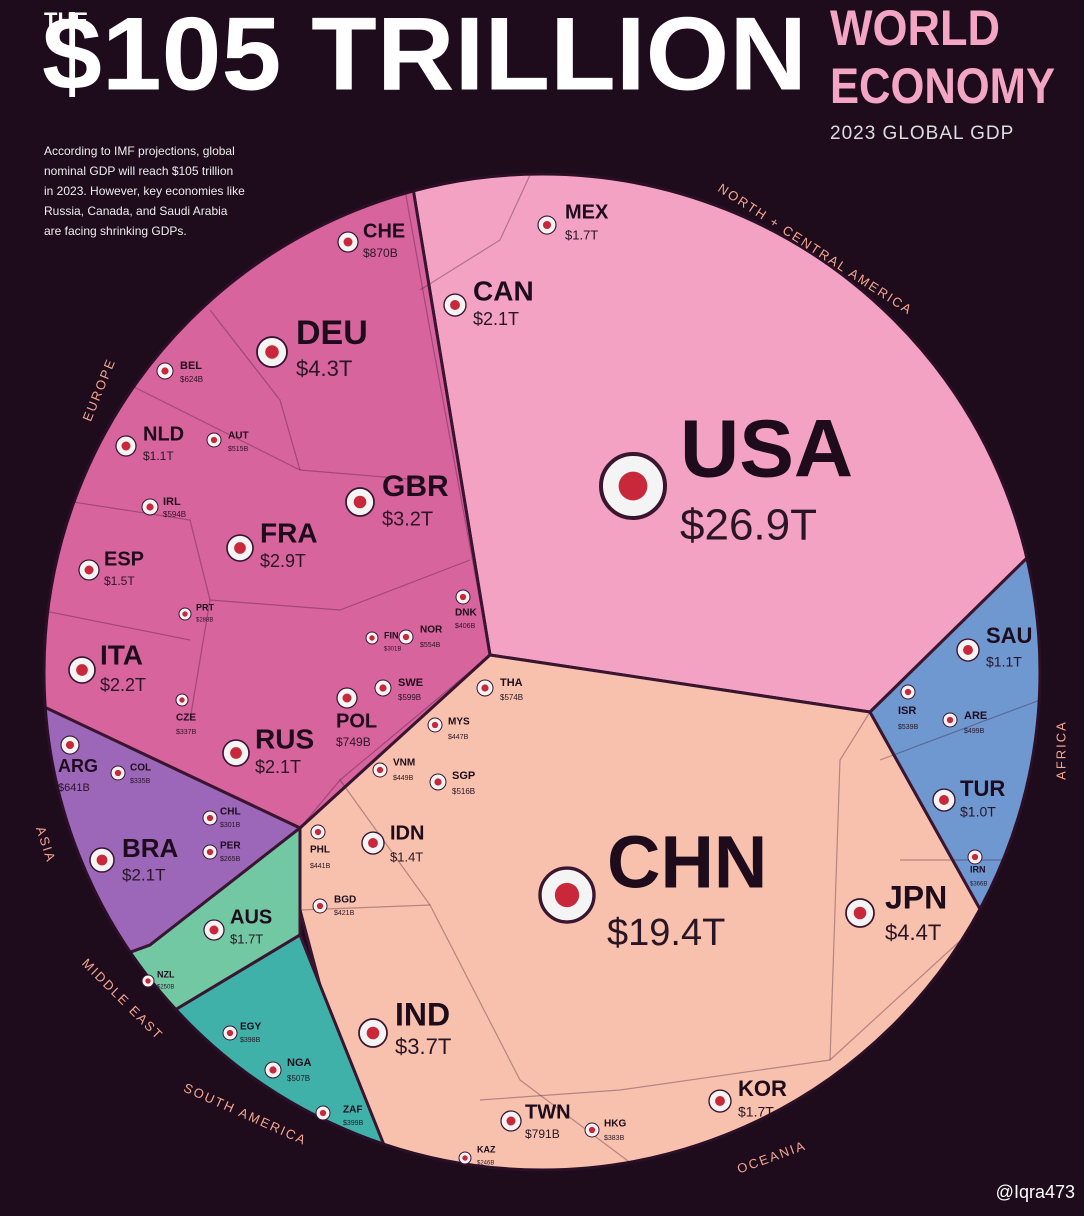  What do you see at coordinates (238, 436) in the screenshot?
I see `country-code: AUT` at bounding box center [238, 436].